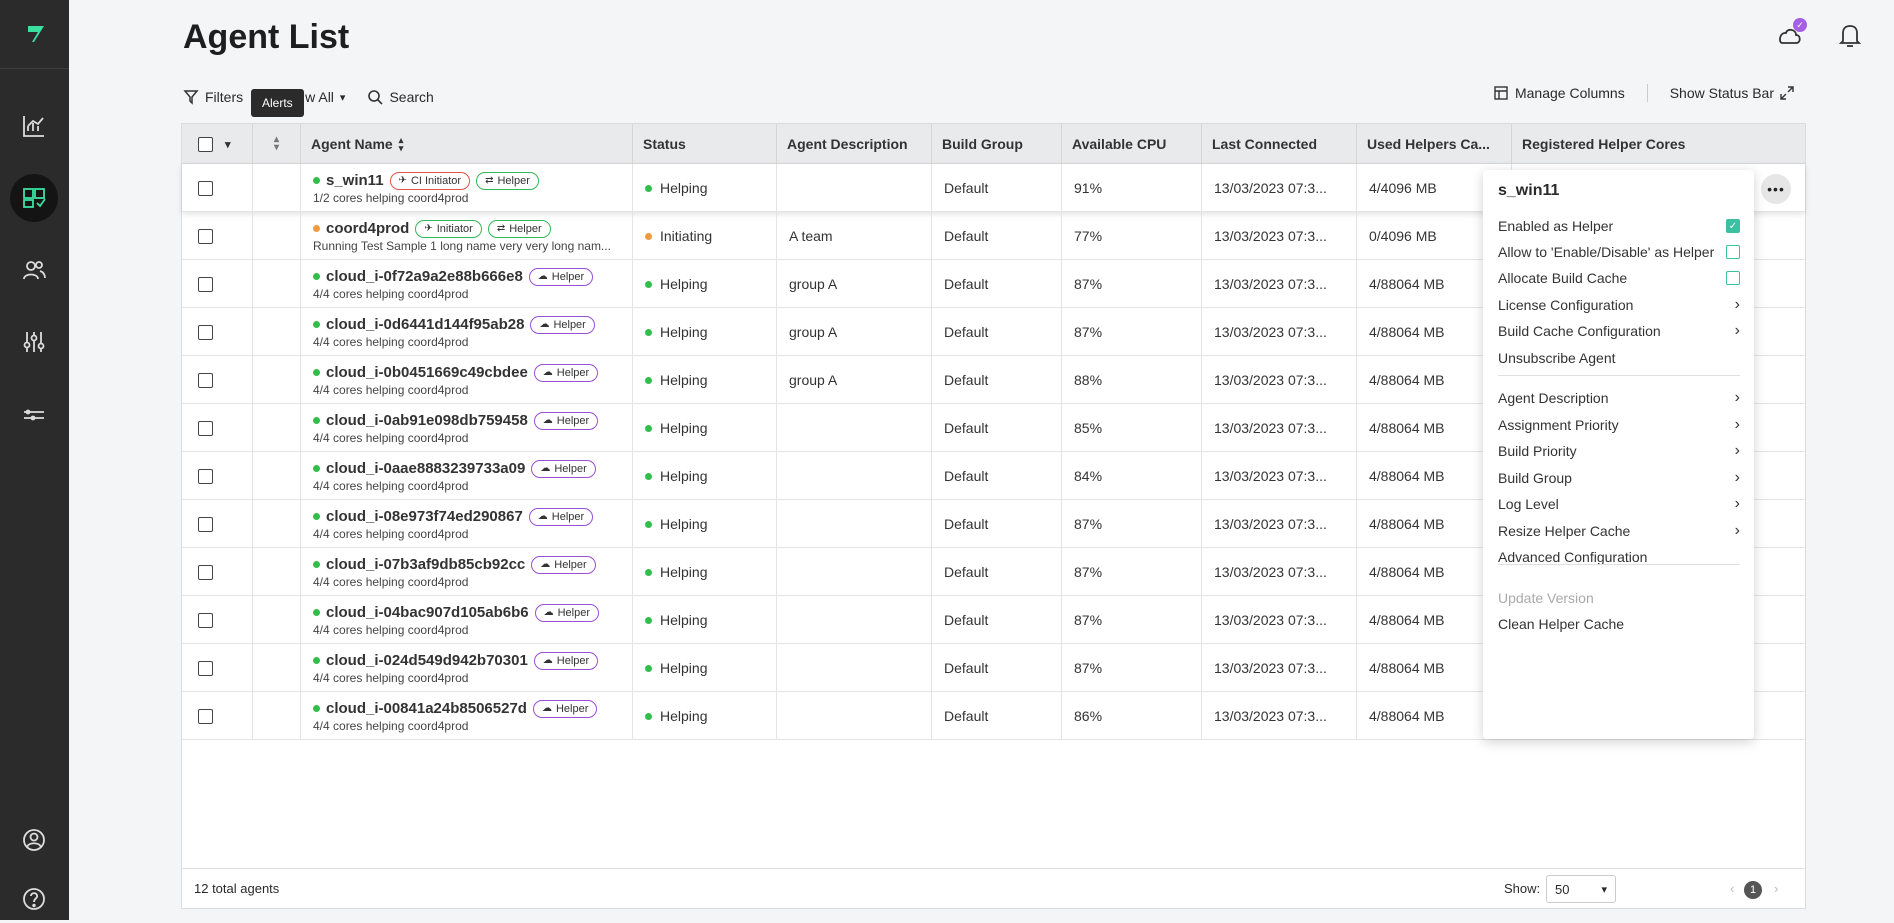  I want to click on users-icon, so click(34, 270).